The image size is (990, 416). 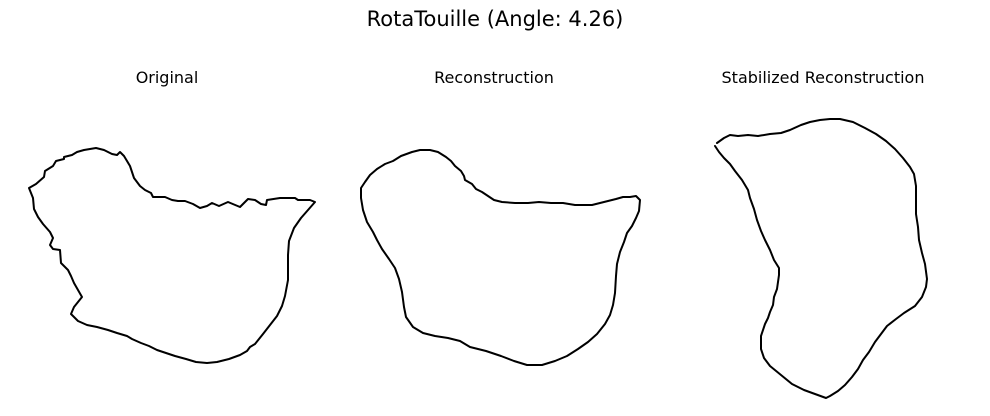 What do you see at coordinates (167, 77) in the screenshot?
I see `panel-title-original: Original` at bounding box center [167, 77].